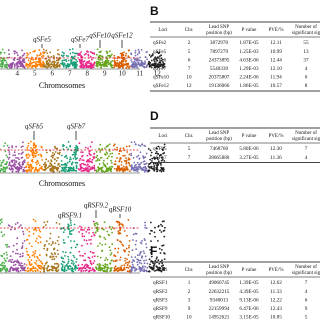 The image size is (320, 320). Describe the element at coordinates (249, 317) in the screenshot. I see `table-cell: 3.15E-05` at that location.